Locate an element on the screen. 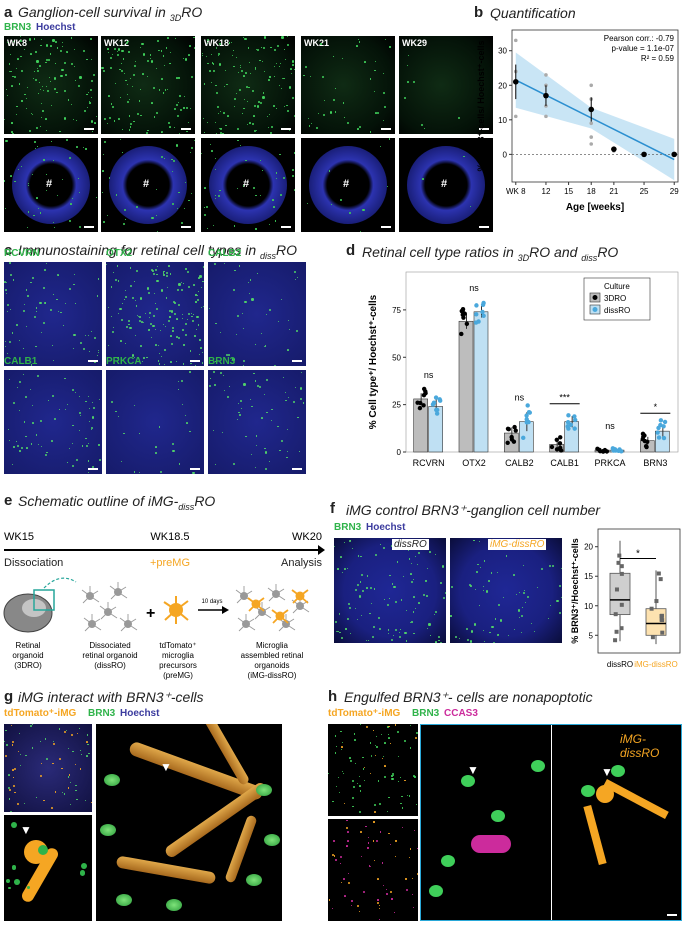 The width and height of the screenshot is (685, 942). stain-hoechst-f: Hoechst is located at coordinates (386, 527).